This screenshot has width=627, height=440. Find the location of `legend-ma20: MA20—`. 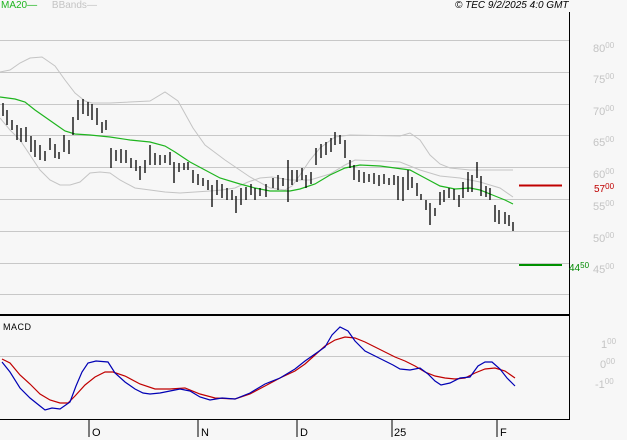

legend-ma20: MA20— is located at coordinates (19, 5).